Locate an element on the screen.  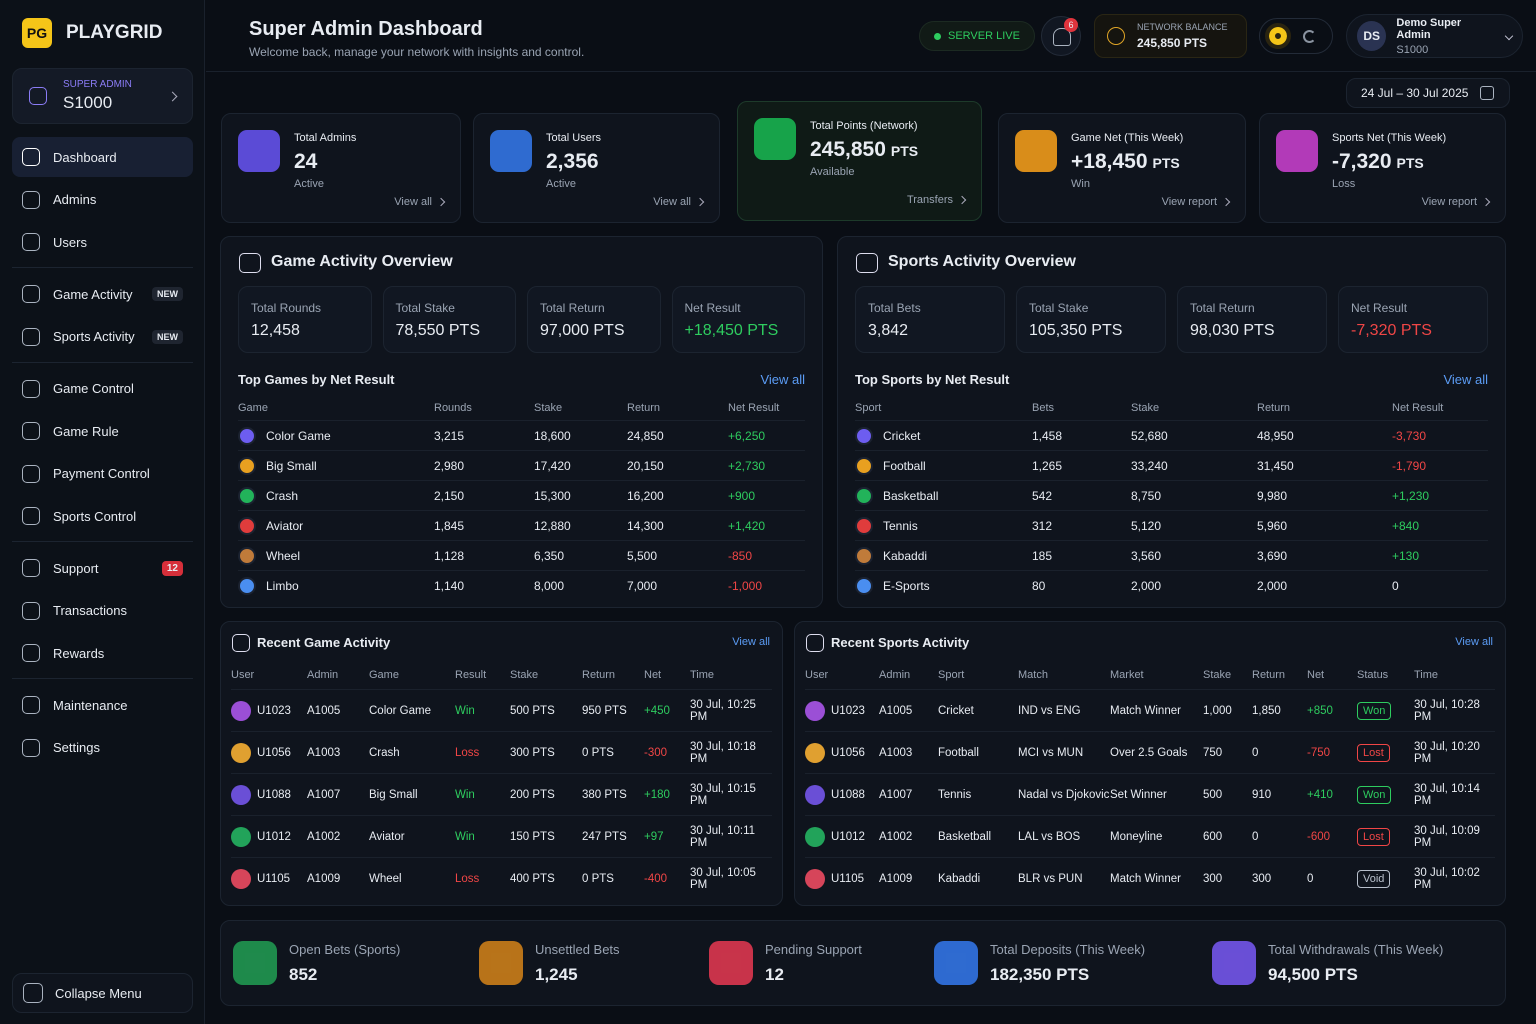
stat-value: 98,030 PTS is located at coordinates (1232, 330).